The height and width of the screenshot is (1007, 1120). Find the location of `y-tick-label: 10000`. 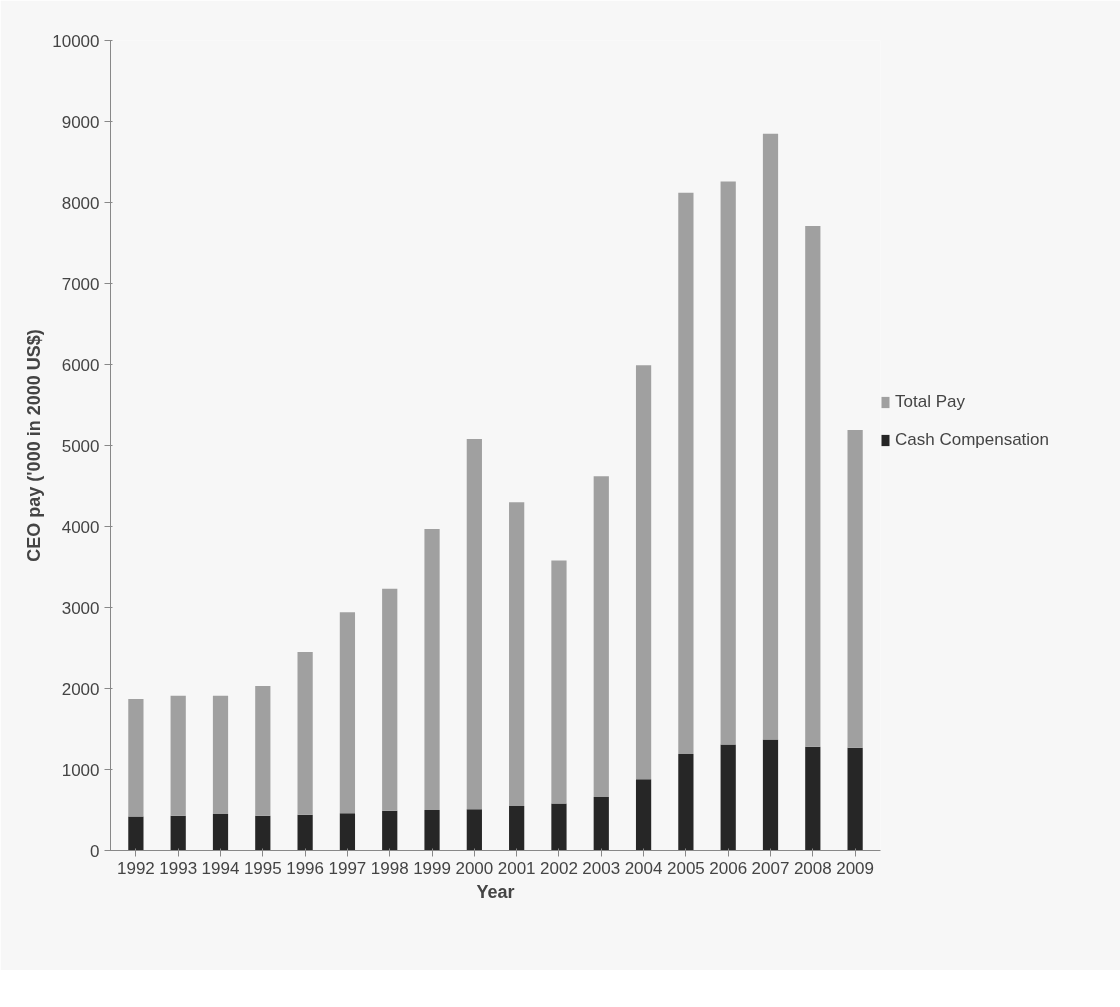

y-tick-label: 10000 is located at coordinates (76, 41).